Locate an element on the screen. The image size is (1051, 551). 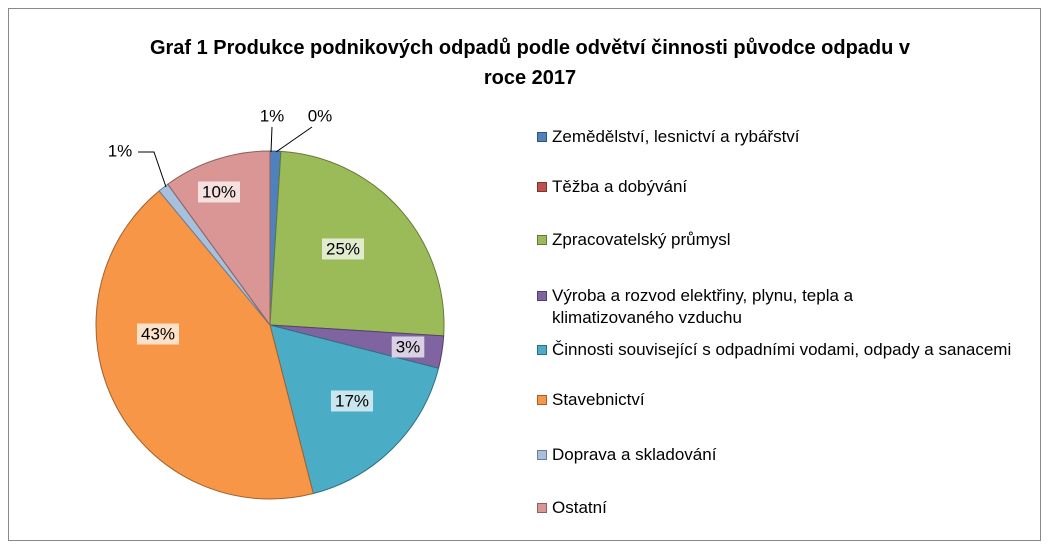
legend-entry: Stavebnictví is located at coordinates (784, 400).